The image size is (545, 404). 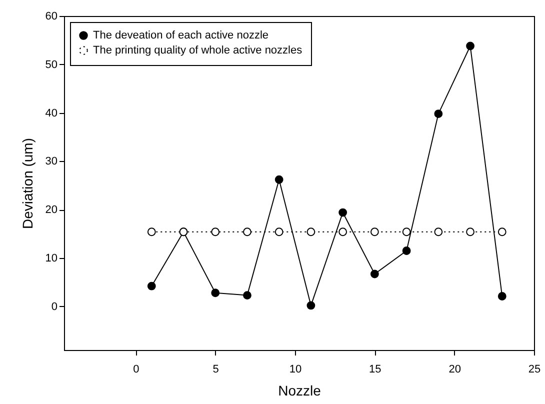 I want to click on y-tick-label: 40, so click(x=51, y=113).